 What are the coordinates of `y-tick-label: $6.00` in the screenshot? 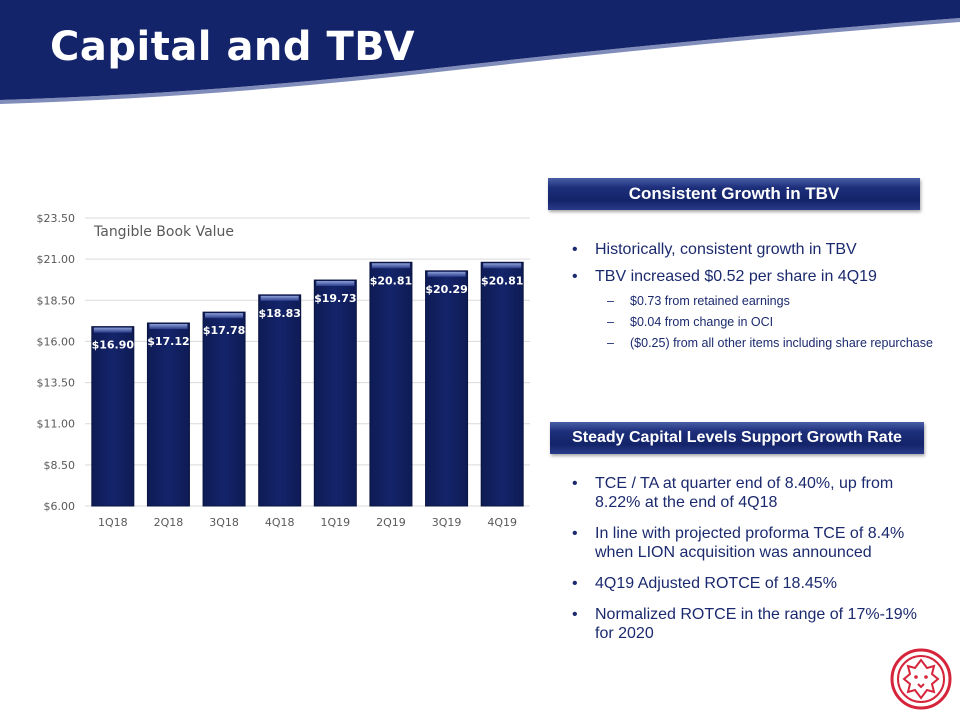 It's located at (60, 506).